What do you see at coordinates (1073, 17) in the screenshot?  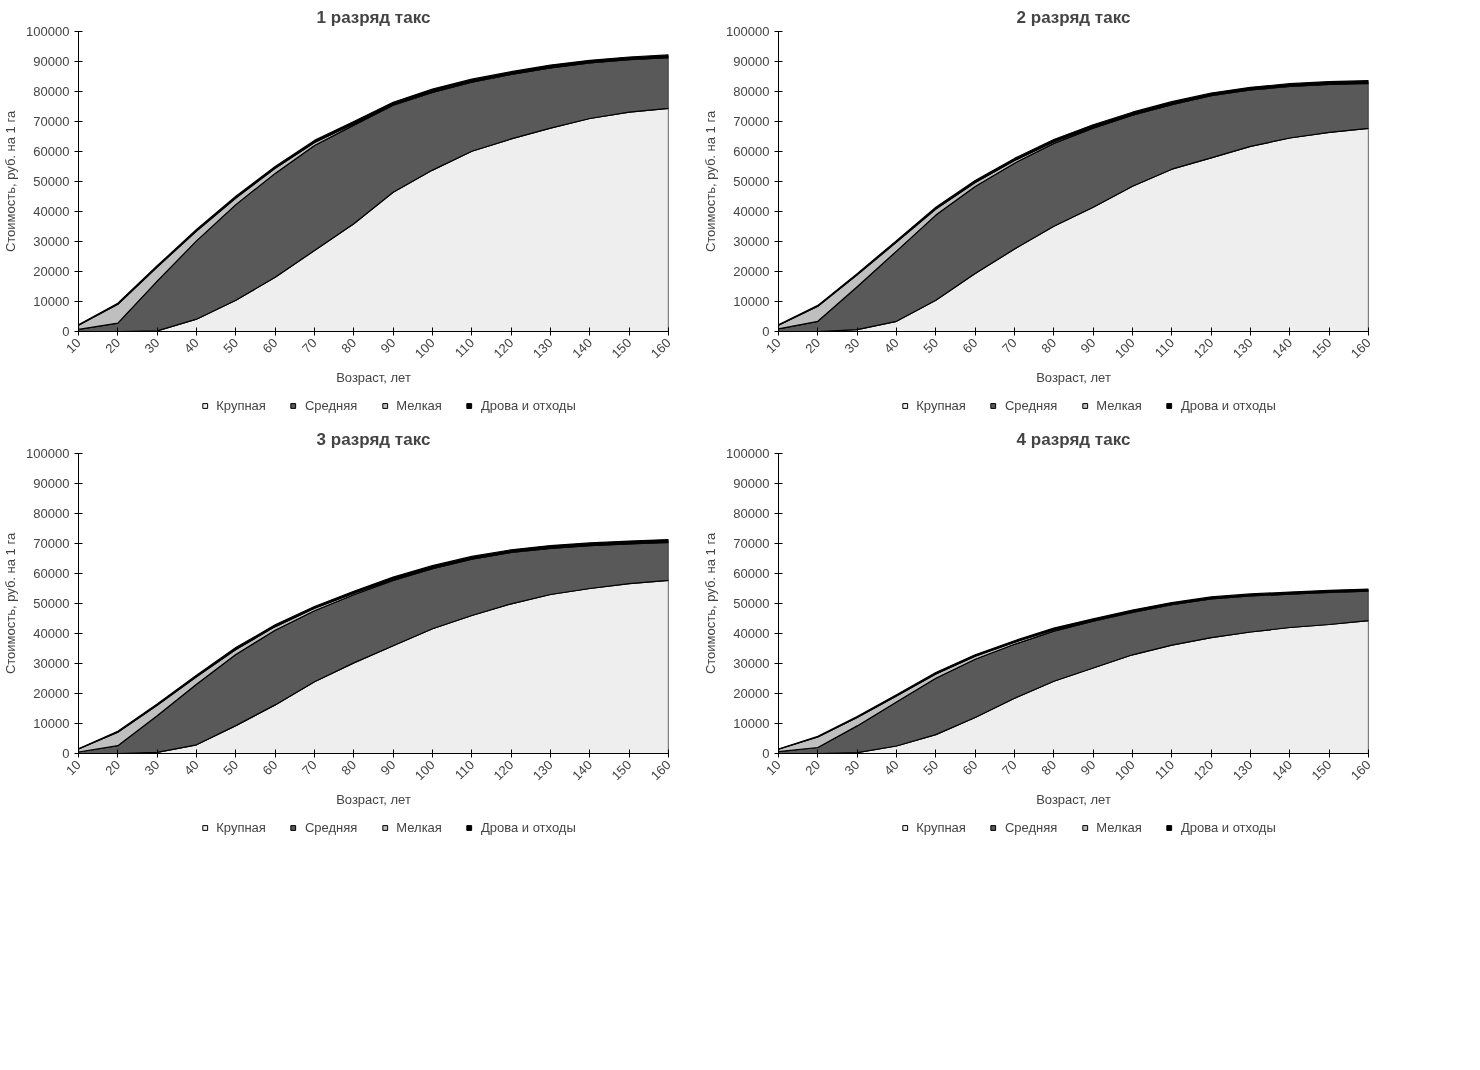 I see `chart-title: 2 разряд такс` at bounding box center [1073, 17].